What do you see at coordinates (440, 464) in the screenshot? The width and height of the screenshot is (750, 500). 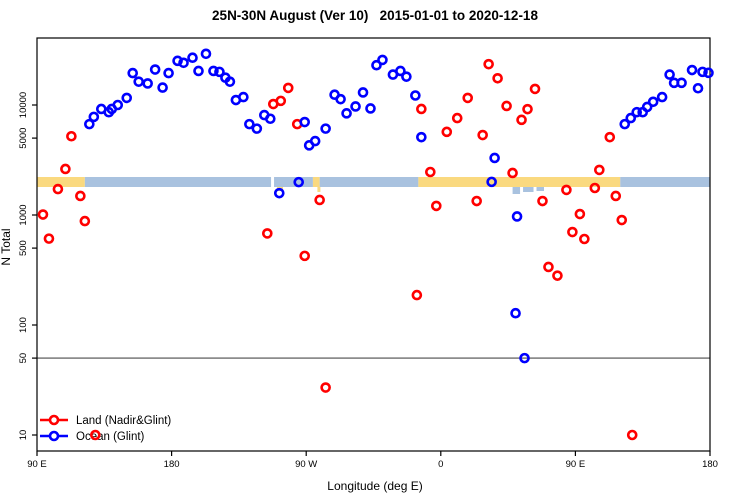 I see `x-axis-tick-label: 0` at bounding box center [440, 464].